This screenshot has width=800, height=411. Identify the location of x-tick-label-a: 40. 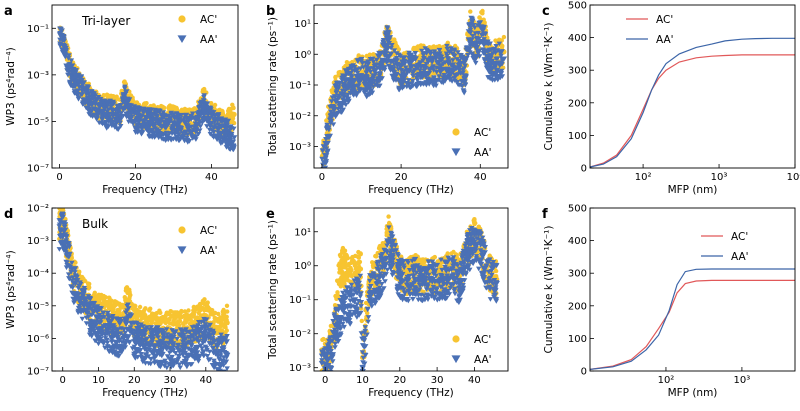
(211, 177).